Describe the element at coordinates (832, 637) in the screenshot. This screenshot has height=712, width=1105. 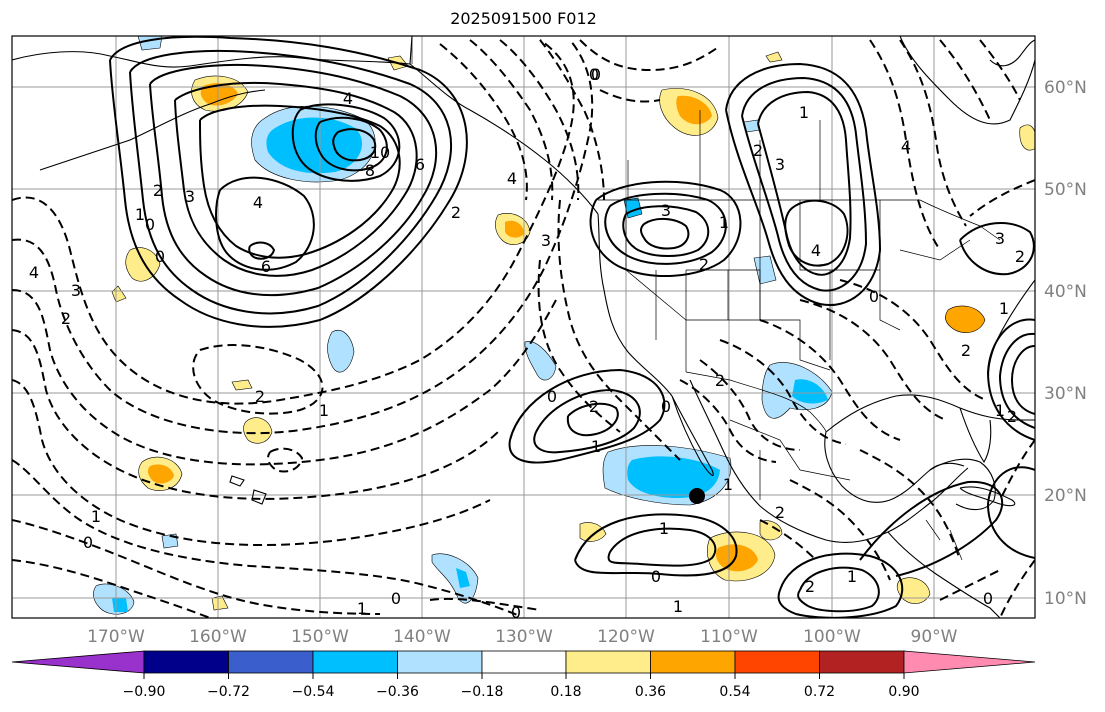
I see `lon-label-100w: 100°W` at that location.